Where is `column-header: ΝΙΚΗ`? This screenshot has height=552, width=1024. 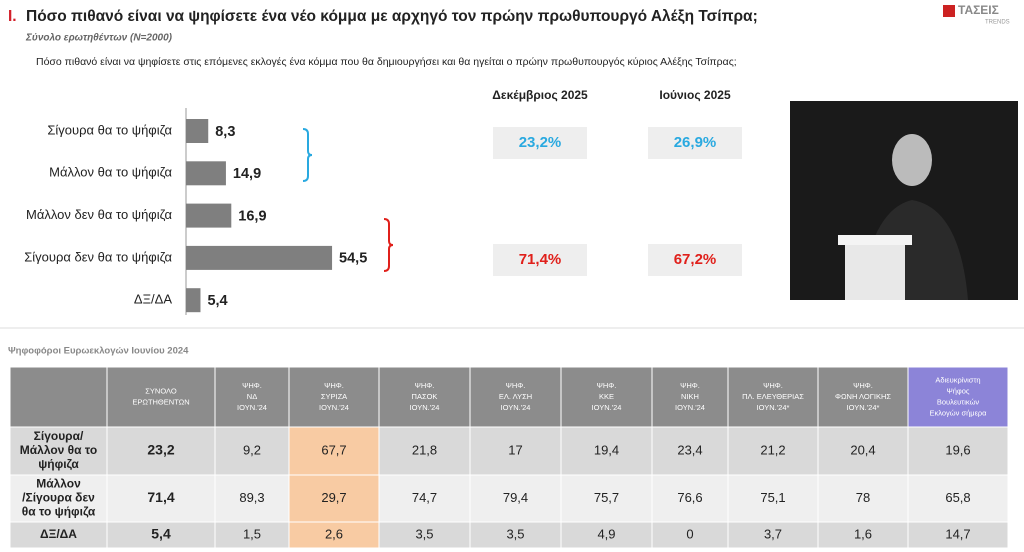 column-header: ΝΙΚΗ is located at coordinates (690, 396).